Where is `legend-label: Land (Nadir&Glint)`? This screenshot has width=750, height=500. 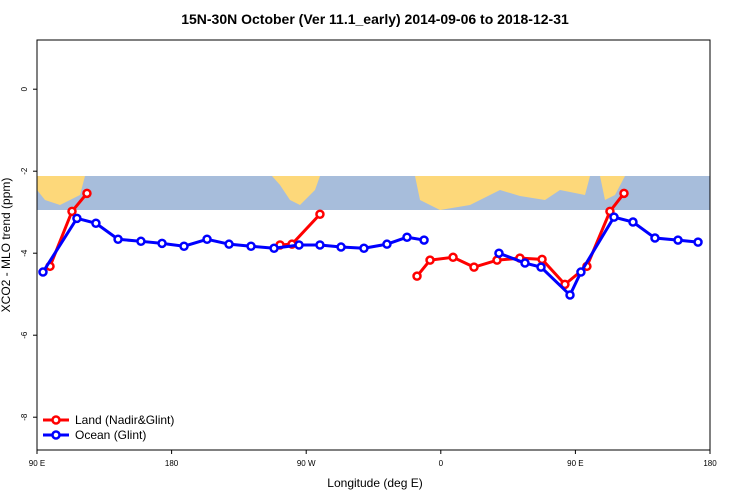
legend-label: Land (Nadir&Glint) is located at coordinates (124, 420).